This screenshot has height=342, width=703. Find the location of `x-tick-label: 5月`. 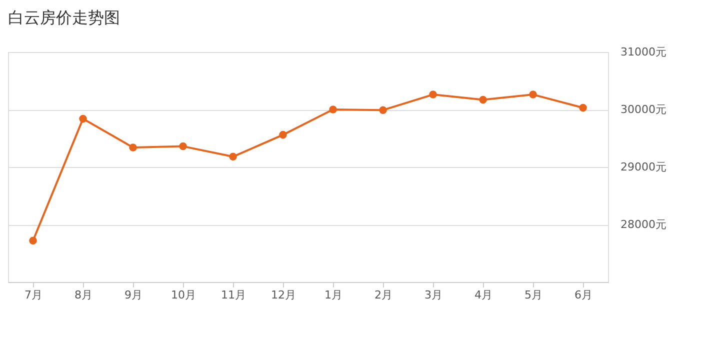

x-tick-label: 5月 is located at coordinates (533, 295).